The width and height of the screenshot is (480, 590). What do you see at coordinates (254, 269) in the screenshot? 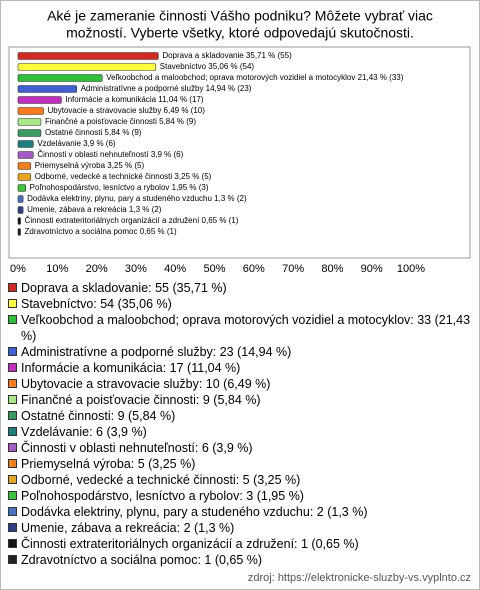
I see `x-tick-label: 60%` at bounding box center [254, 269].